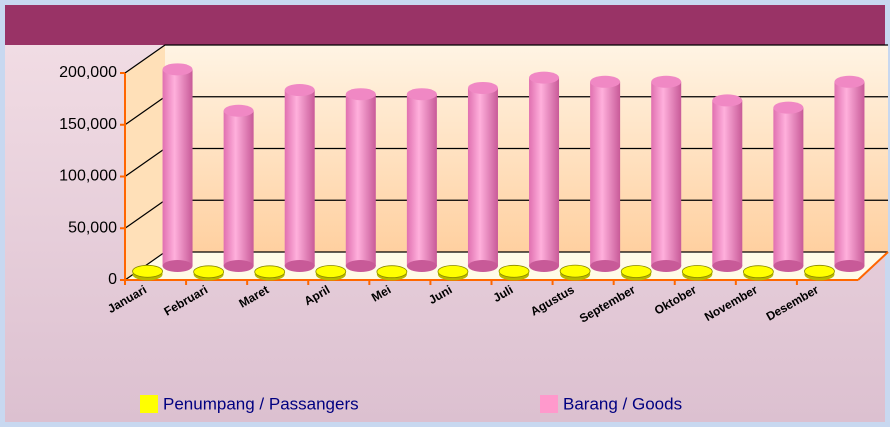 The height and width of the screenshot is (432, 890). I want to click on y-tick-label: 50,000, so click(92, 227).